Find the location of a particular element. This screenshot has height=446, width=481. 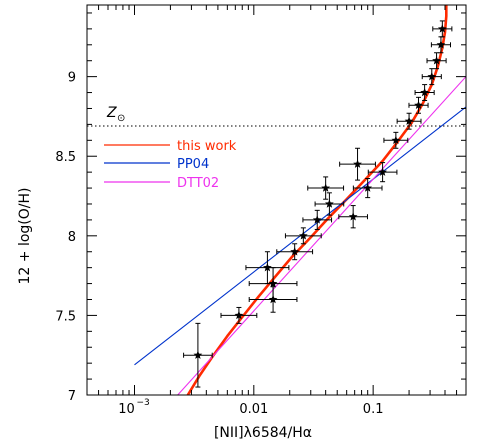

y-tick-label: 9 is located at coordinates (72, 78).